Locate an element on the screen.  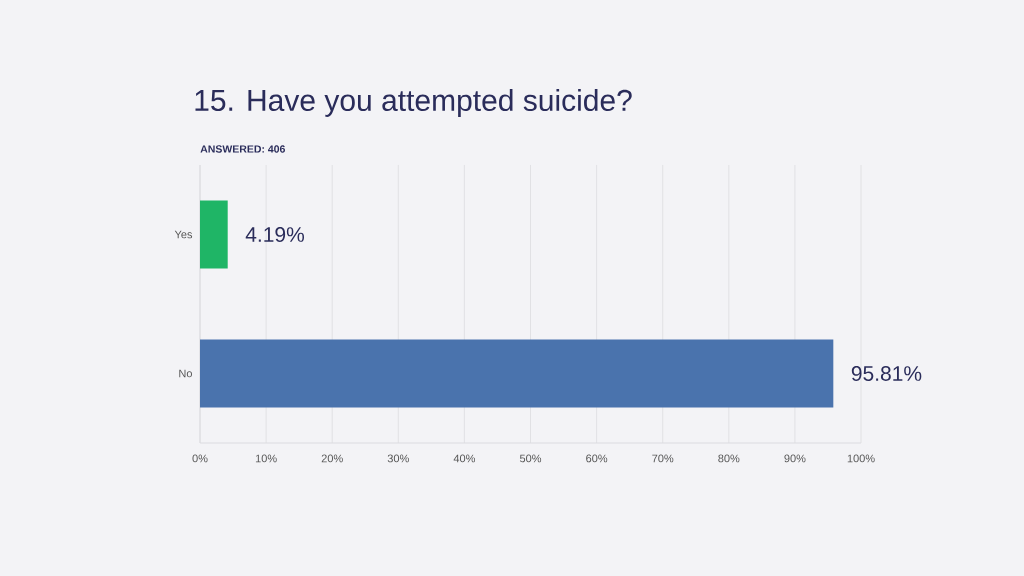
chart-subtitle: ANSWERED: 406 is located at coordinates (242, 149).